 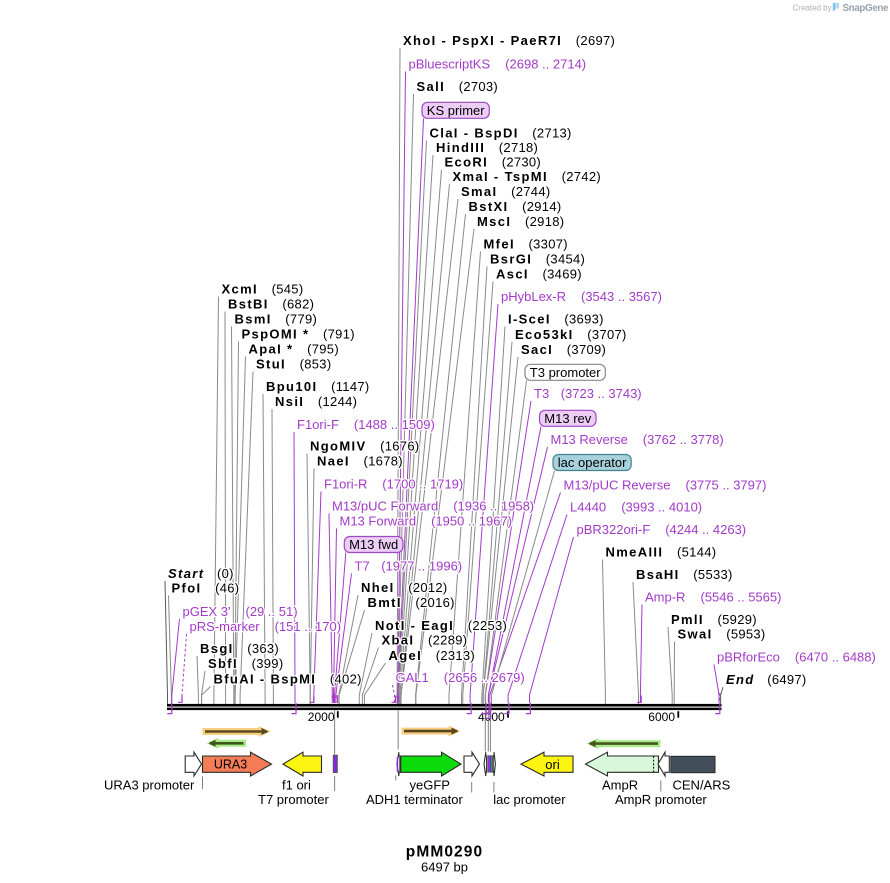 I want to click on svg-text: (1936 .. 1958), so click(x=493, y=506).